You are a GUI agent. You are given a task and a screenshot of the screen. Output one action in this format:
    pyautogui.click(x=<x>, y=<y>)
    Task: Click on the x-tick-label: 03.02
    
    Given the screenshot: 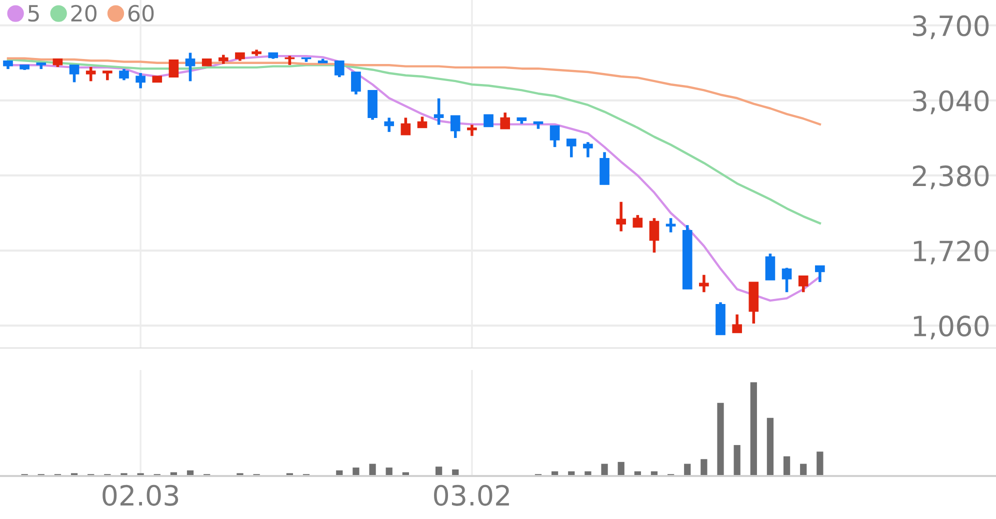 What is the action you would take?
    pyautogui.click(x=471, y=495)
    